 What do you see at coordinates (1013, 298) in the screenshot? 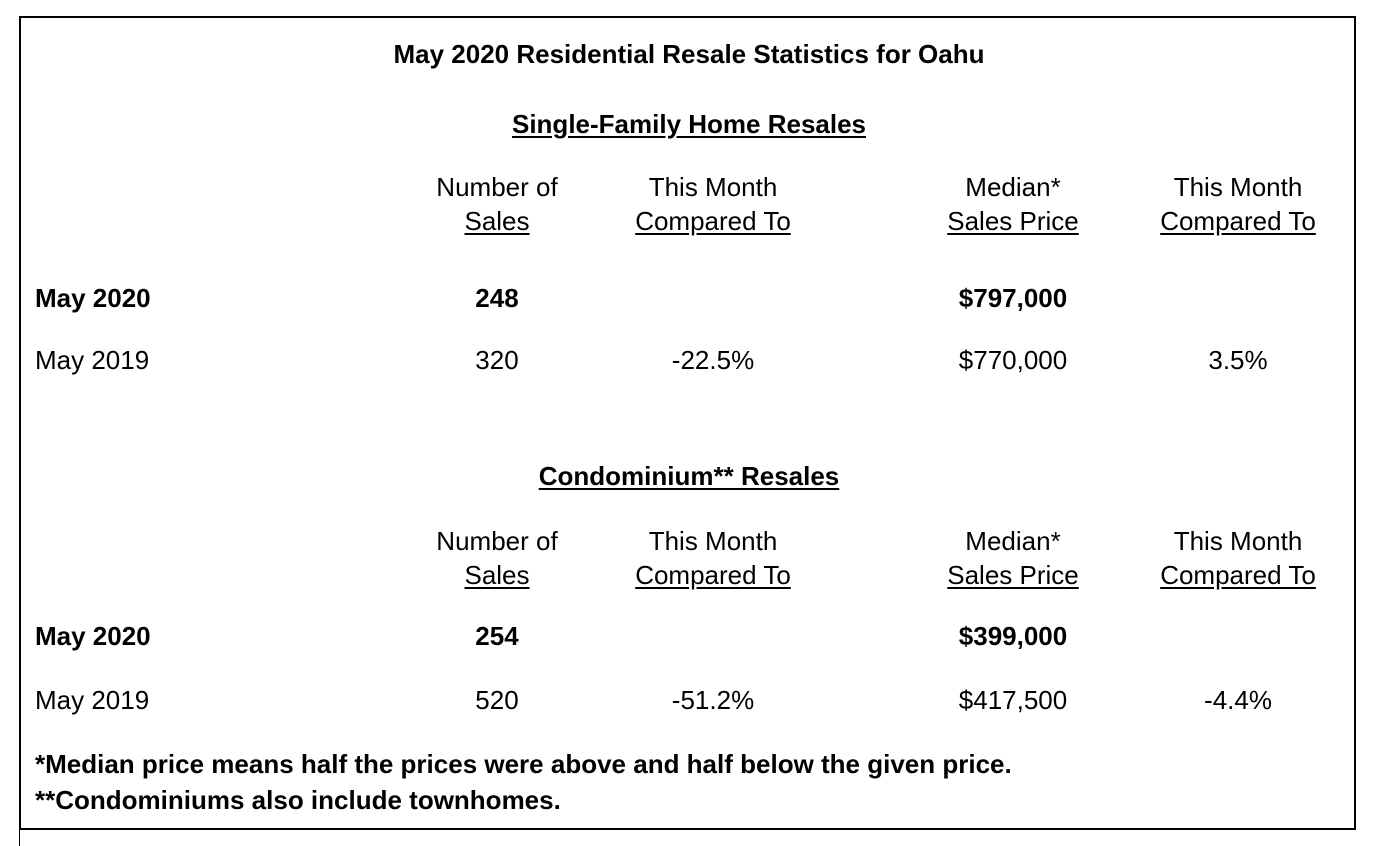
I see `median-price-value: $797,000` at bounding box center [1013, 298].